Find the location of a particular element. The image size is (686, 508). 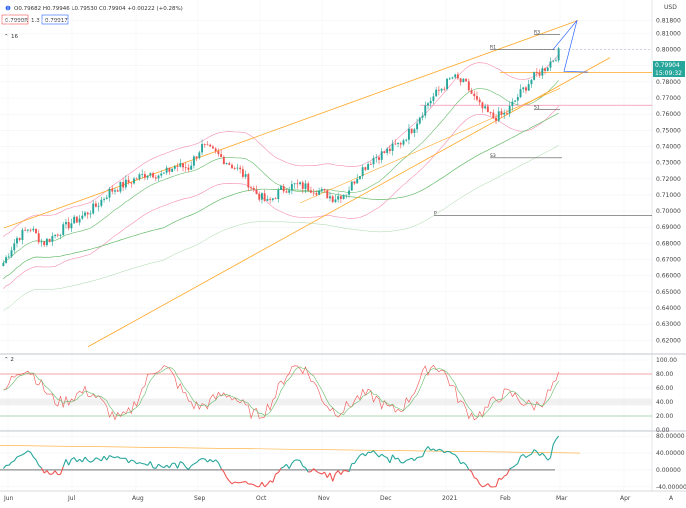

stoch-middle-band is located at coordinates (326, 402).